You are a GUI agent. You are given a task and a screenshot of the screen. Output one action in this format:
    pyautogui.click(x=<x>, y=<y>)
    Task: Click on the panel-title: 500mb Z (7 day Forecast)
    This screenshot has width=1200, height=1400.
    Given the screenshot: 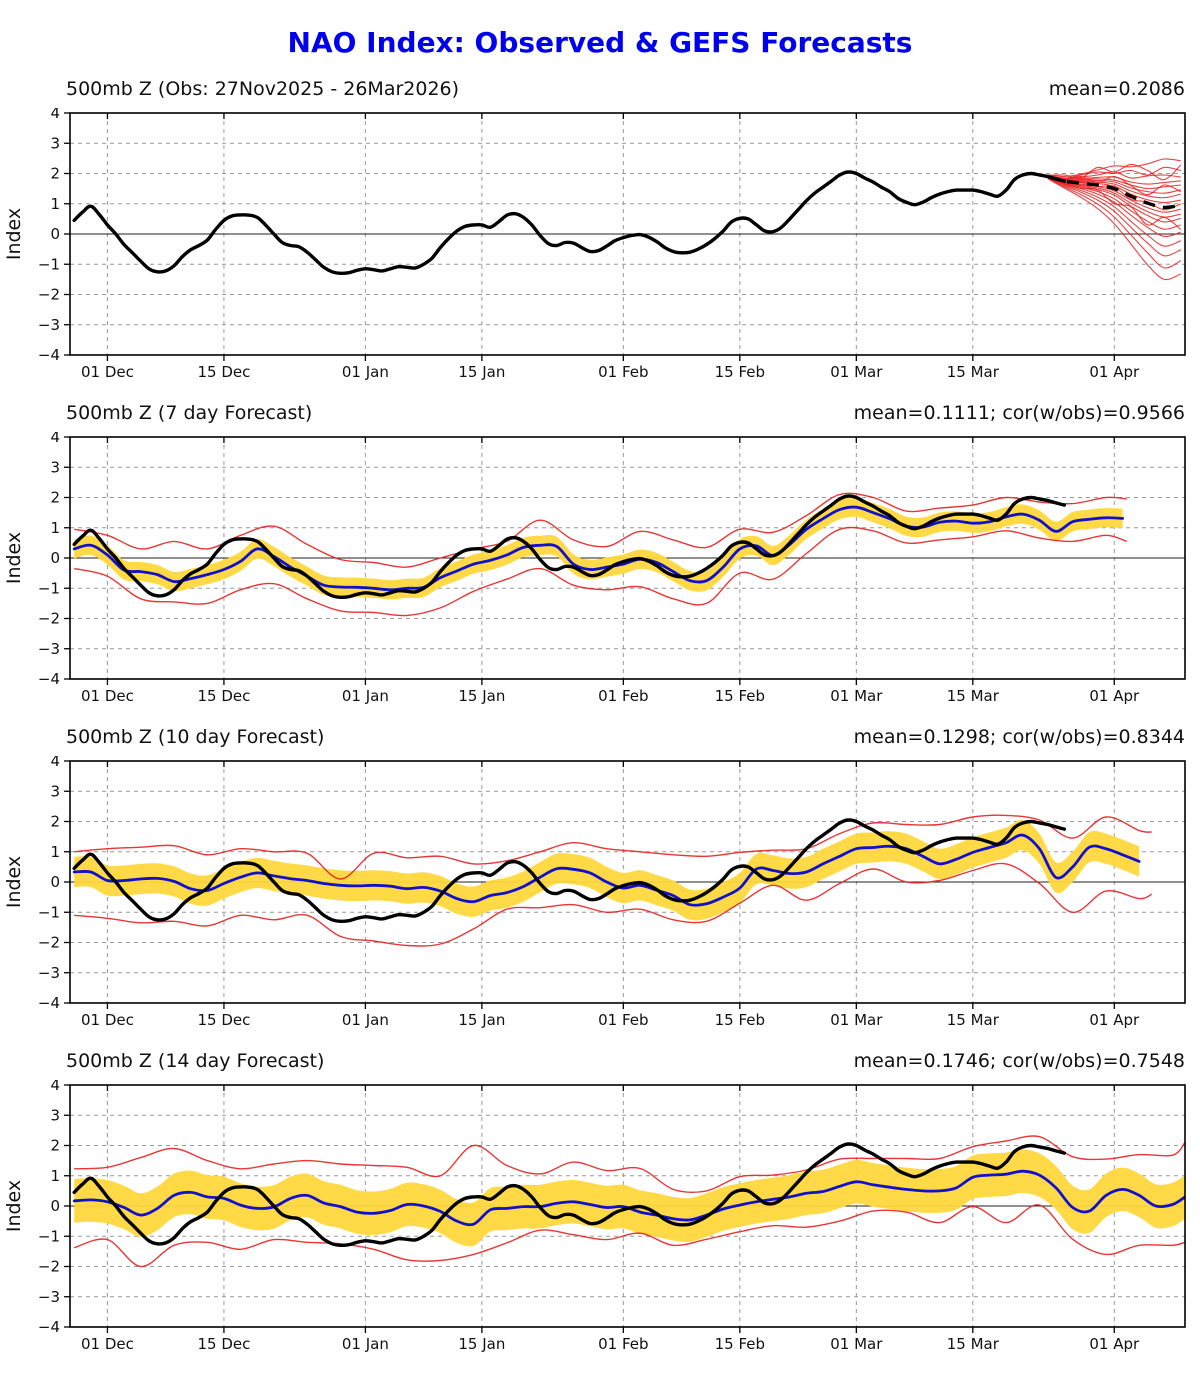 What is the action you would take?
    pyautogui.click(x=189, y=413)
    